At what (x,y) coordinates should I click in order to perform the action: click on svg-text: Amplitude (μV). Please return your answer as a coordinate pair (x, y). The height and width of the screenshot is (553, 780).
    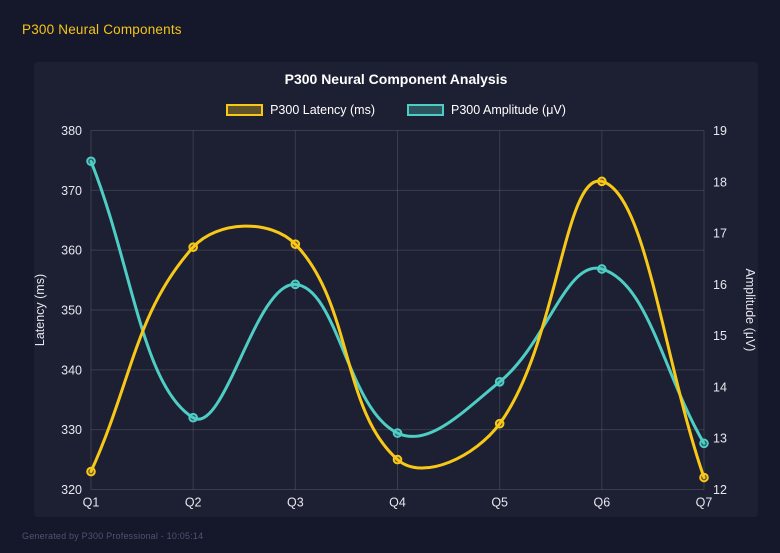
    Looking at the image, I should click on (750, 310).